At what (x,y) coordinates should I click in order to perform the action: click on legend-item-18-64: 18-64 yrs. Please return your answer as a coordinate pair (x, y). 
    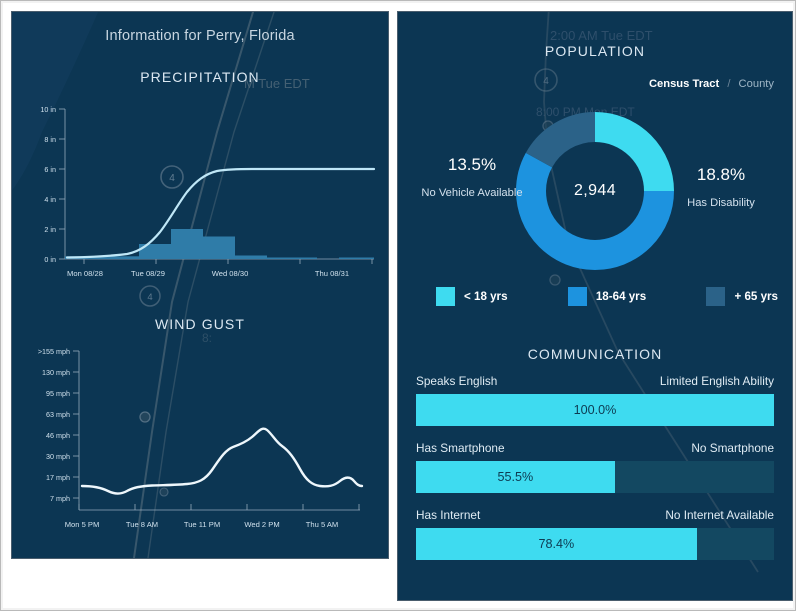
    Looking at the image, I should click on (607, 296).